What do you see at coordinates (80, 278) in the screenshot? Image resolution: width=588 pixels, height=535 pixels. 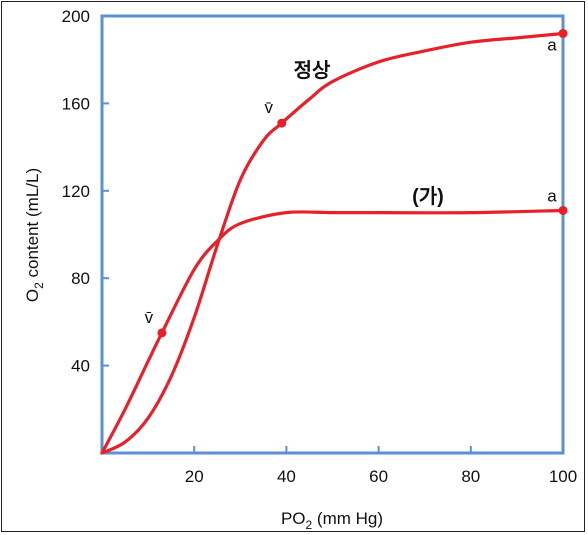 I see `y-tick-label: 80` at bounding box center [80, 278].